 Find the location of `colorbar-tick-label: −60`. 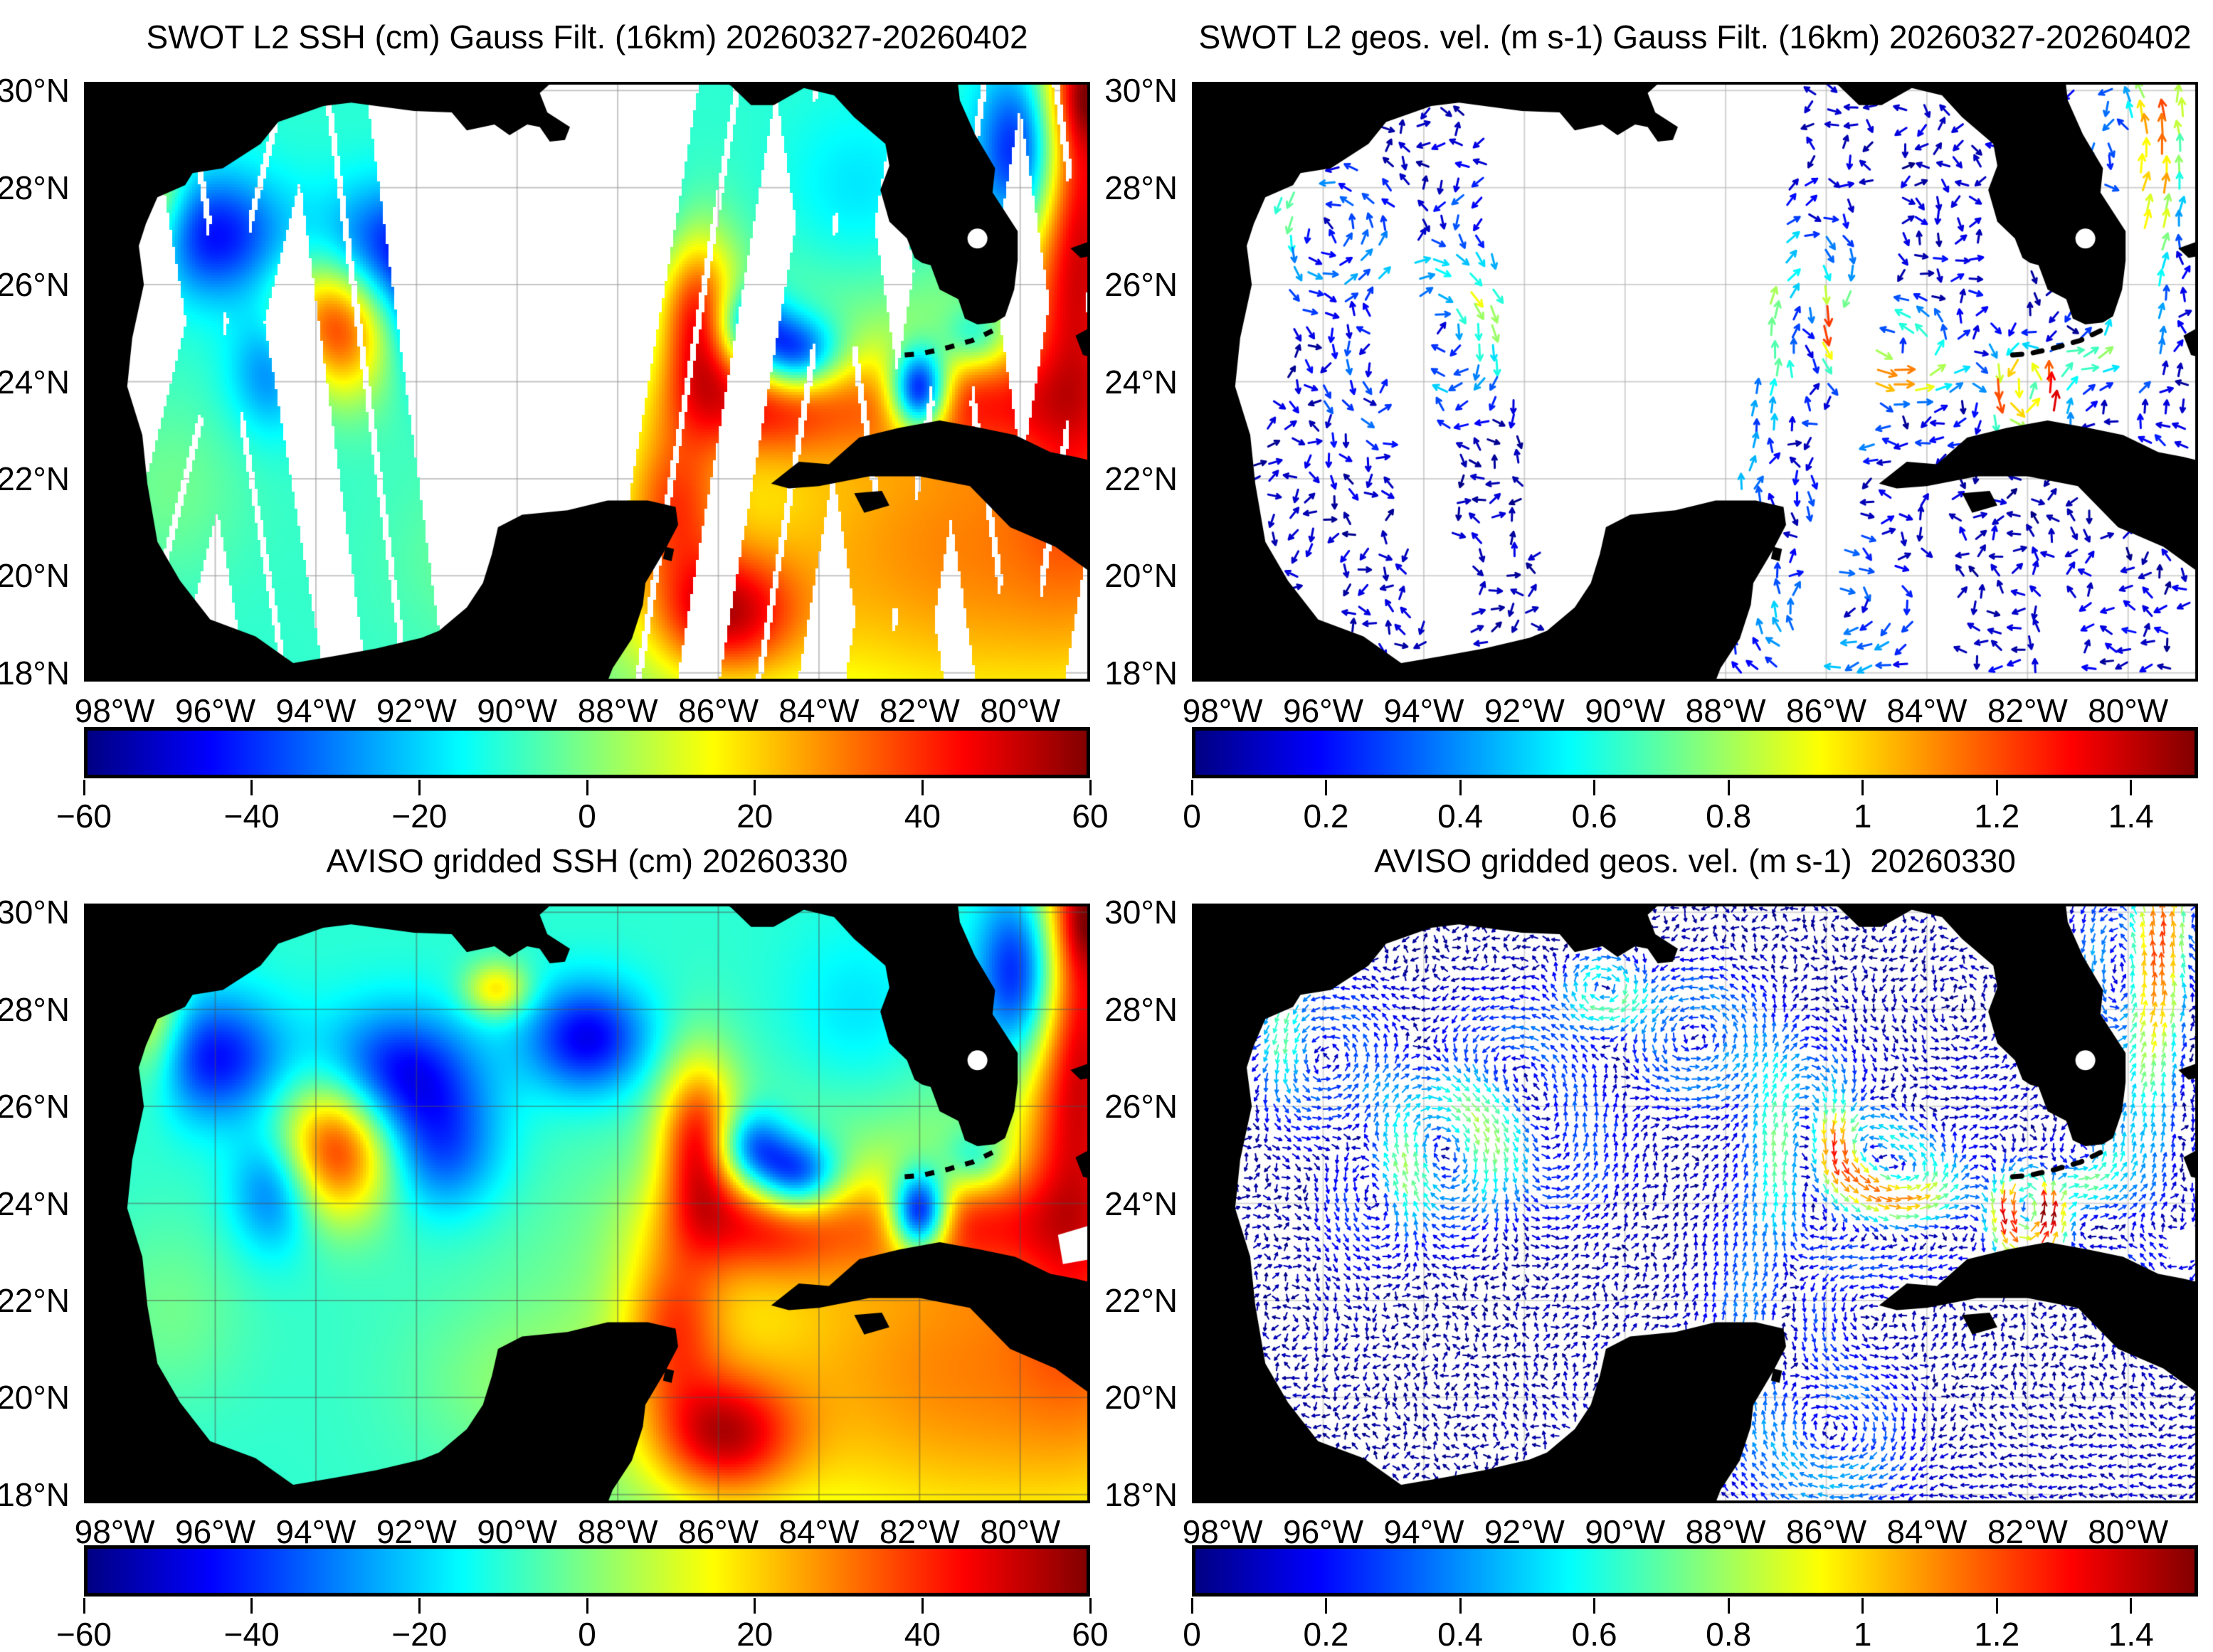

colorbar-tick-label: −60 is located at coordinates (84, 1634).